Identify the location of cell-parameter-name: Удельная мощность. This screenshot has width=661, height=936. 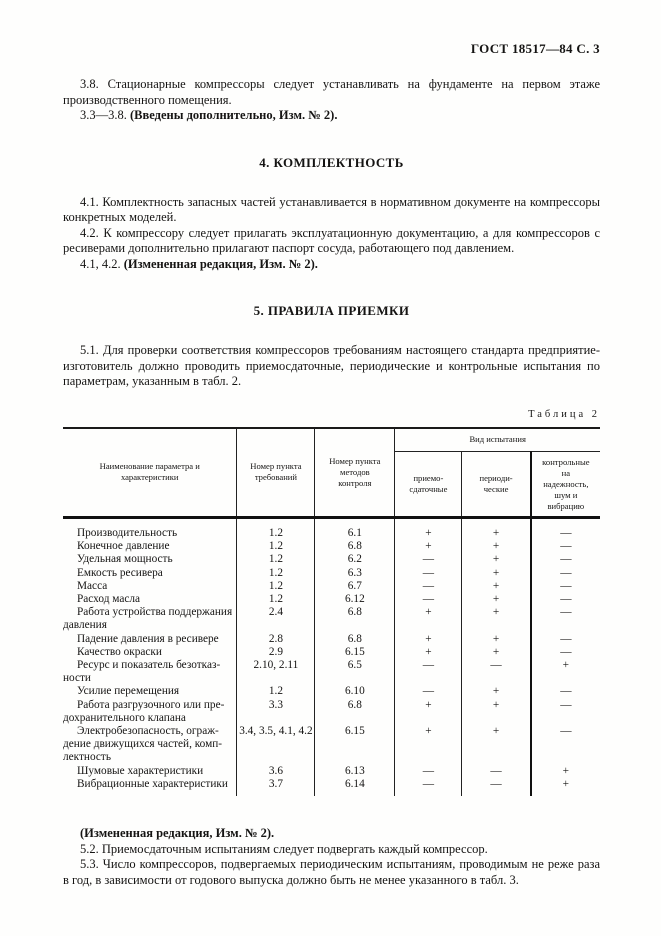
(125, 559).